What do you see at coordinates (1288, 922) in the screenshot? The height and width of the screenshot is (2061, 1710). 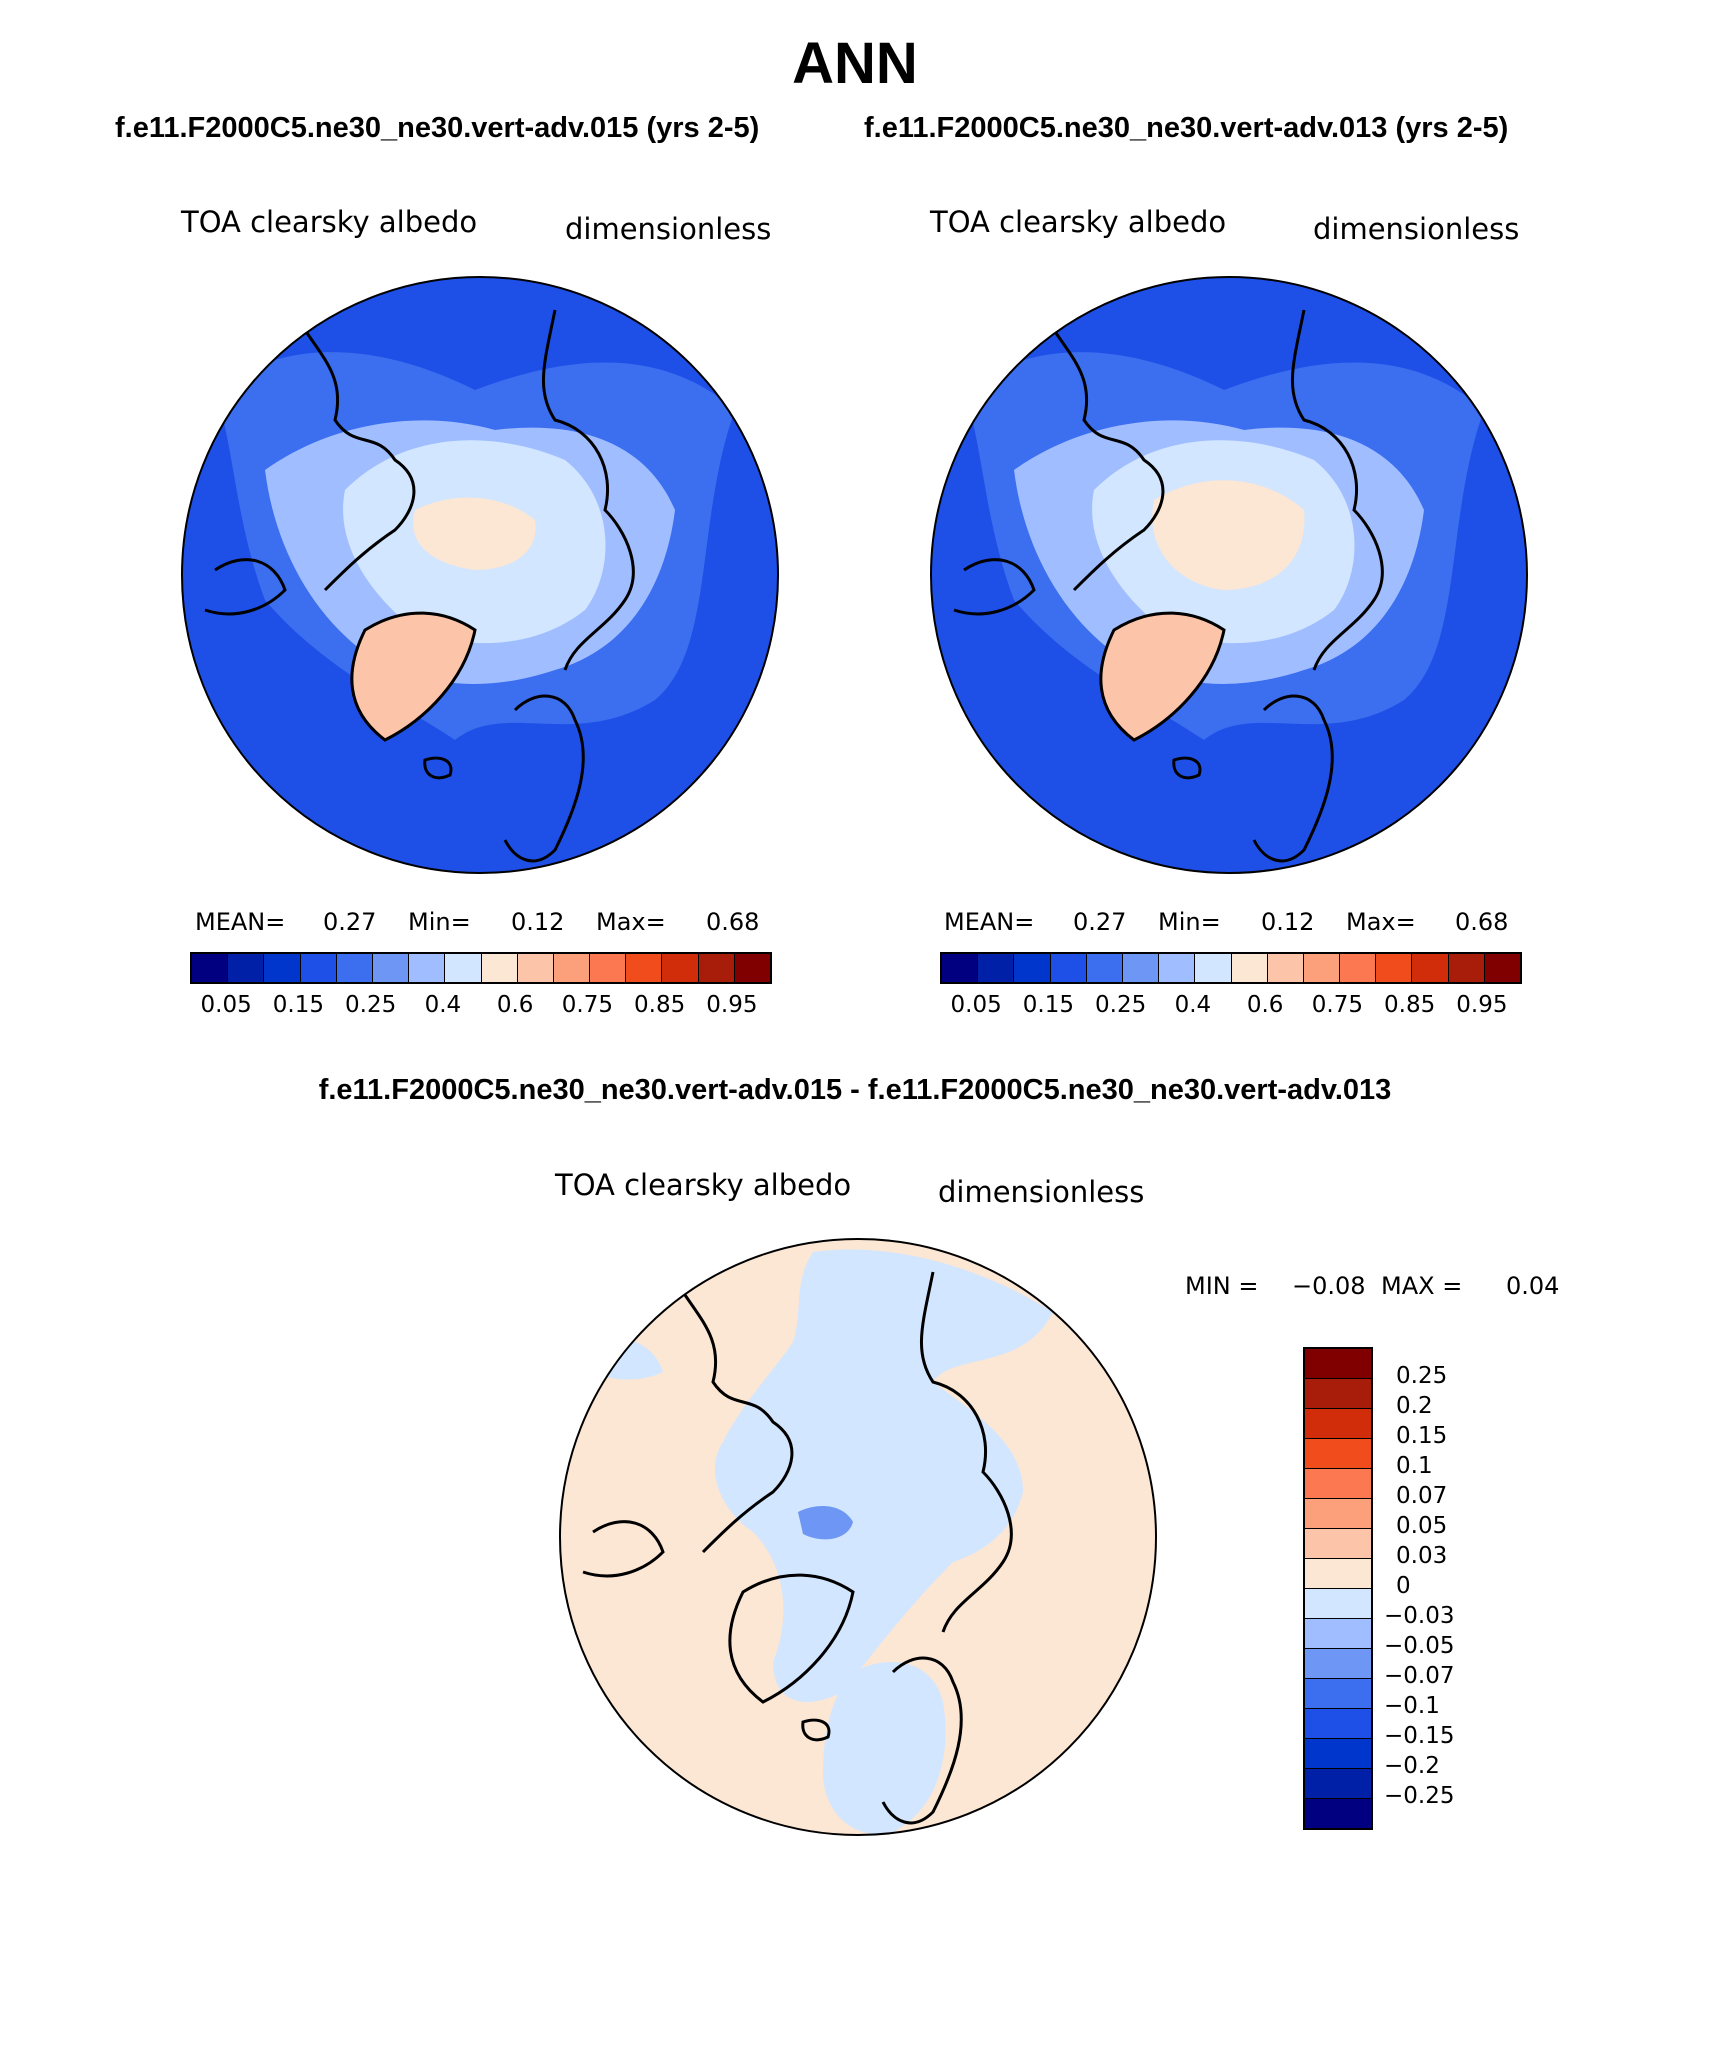 I see `right-min-value: 0.12` at bounding box center [1288, 922].